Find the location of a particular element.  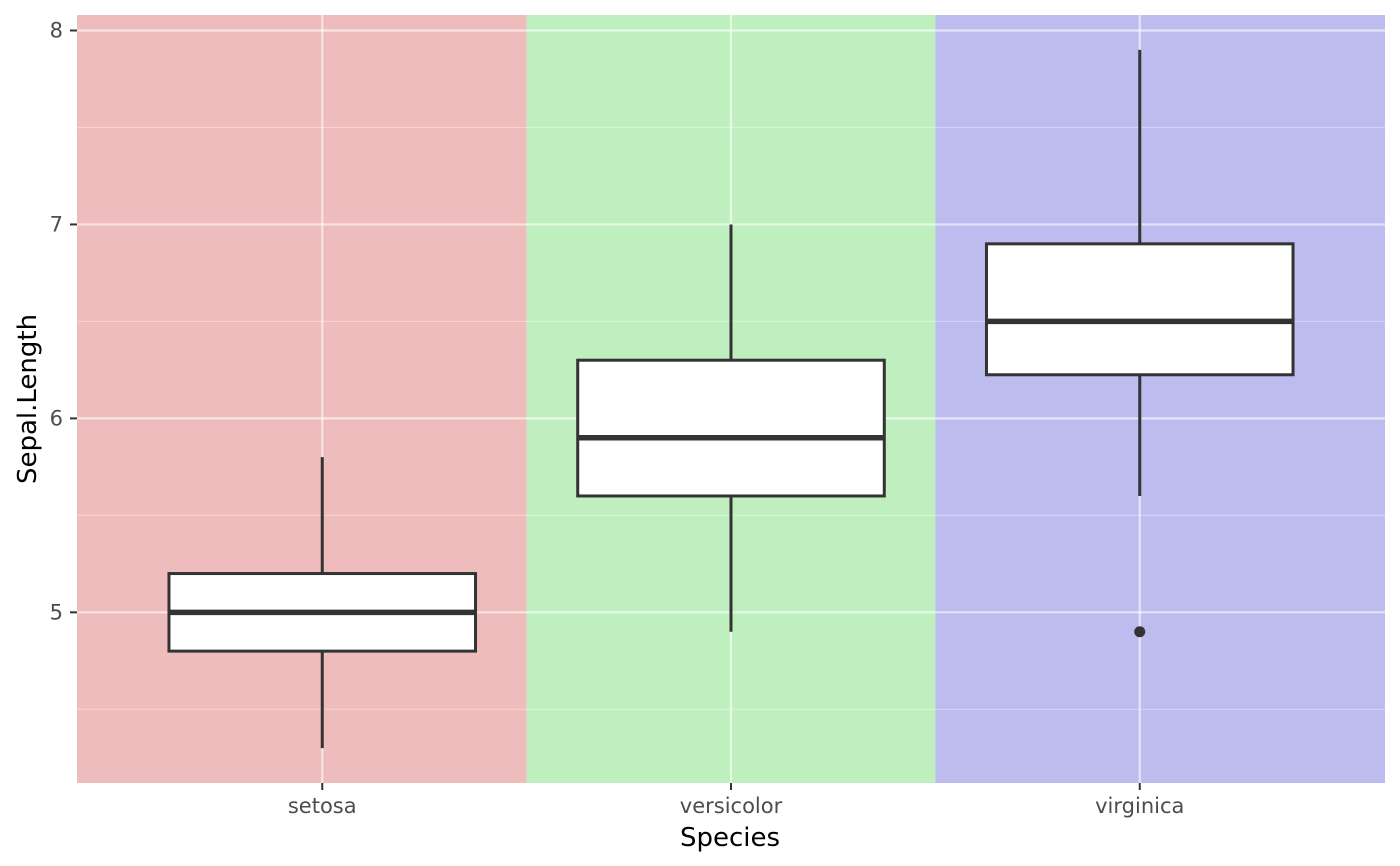

x-tick-label-setosa: setosa is located at coordinates (322, 806).